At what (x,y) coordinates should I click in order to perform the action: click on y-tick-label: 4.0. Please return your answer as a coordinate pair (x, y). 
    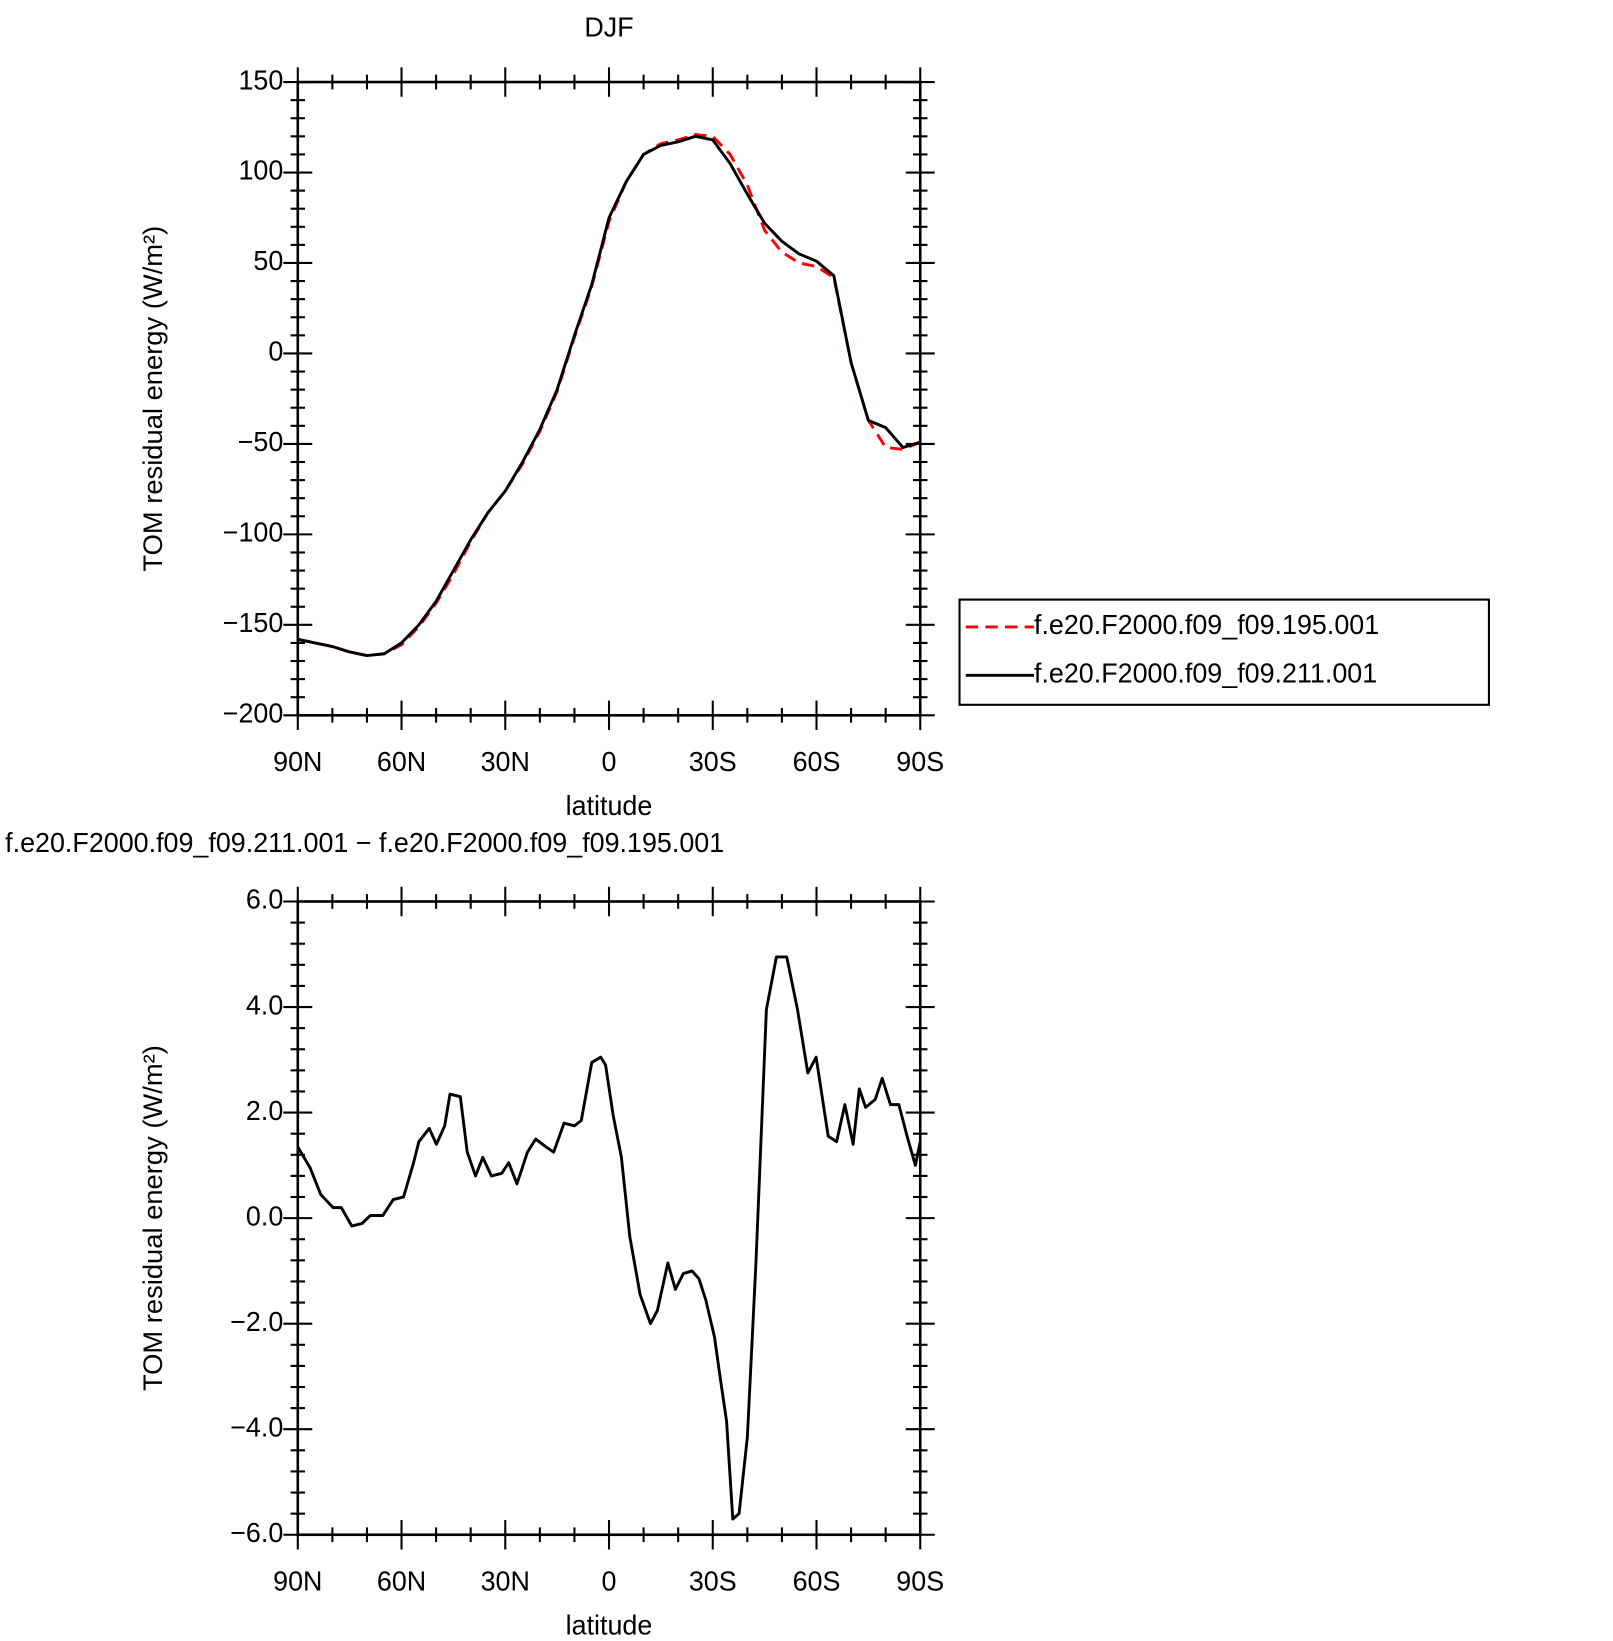
    Looking at the image, I should click on (264, 1004).